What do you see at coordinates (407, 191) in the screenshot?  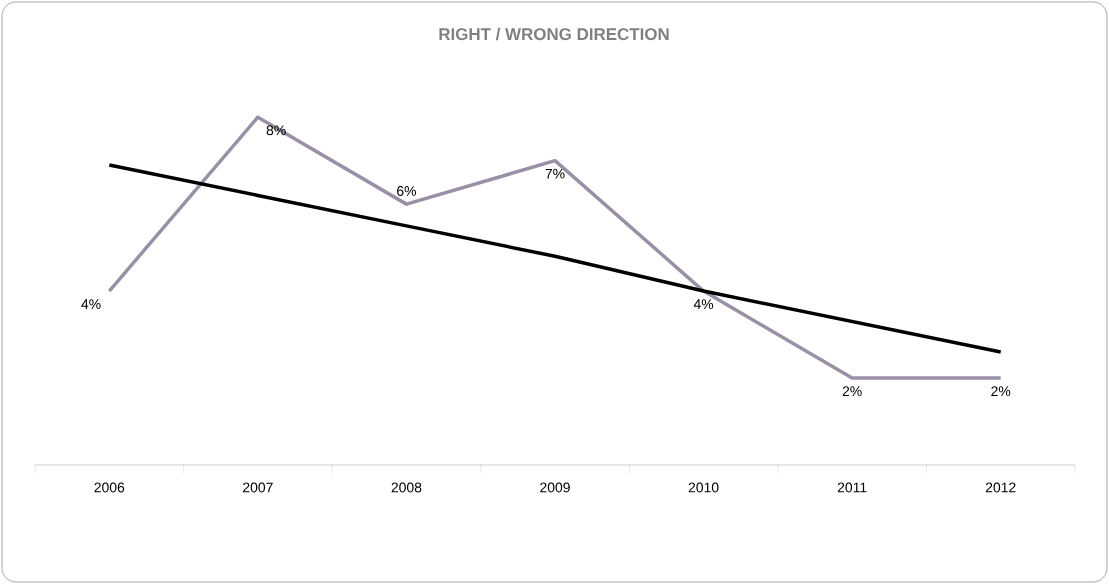 I see `data-label: 6%` at bounding box center [407, 191].